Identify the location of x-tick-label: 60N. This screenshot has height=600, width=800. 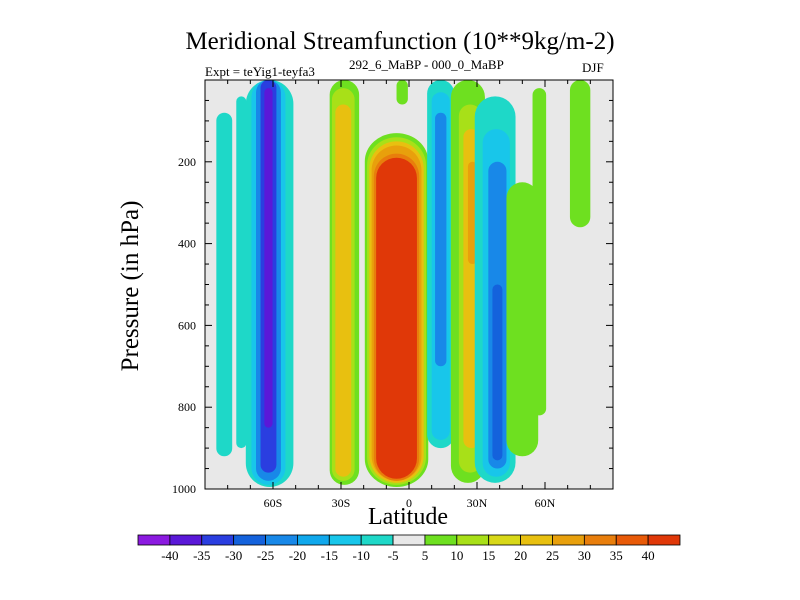
(545, 503).